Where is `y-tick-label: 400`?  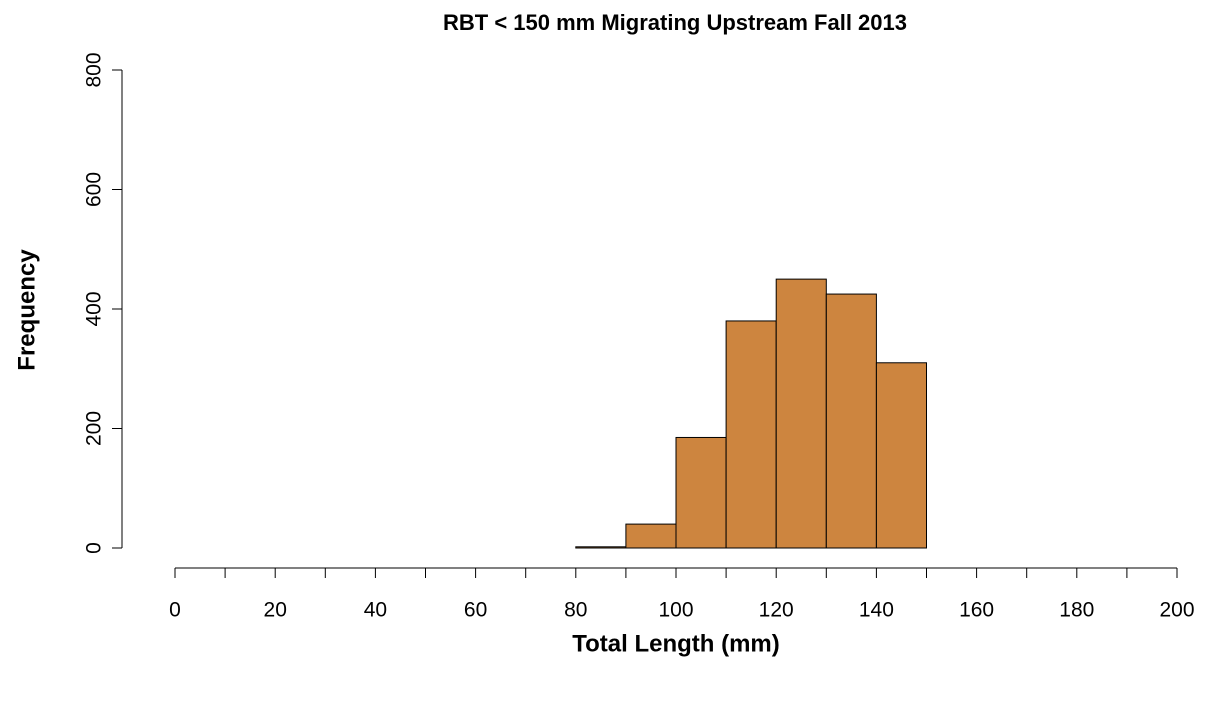 y-tick-label: 400 is located at coordinates (94, 308).